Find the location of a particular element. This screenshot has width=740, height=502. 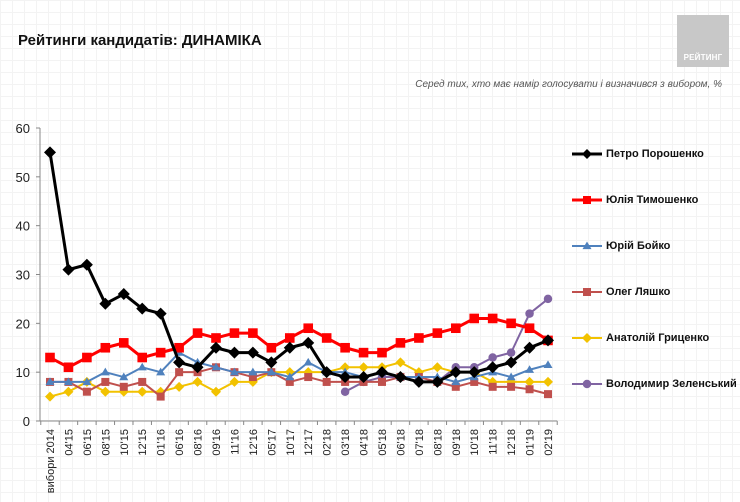

x-tick-label: 05'17 is located at coordinates (272, 442).